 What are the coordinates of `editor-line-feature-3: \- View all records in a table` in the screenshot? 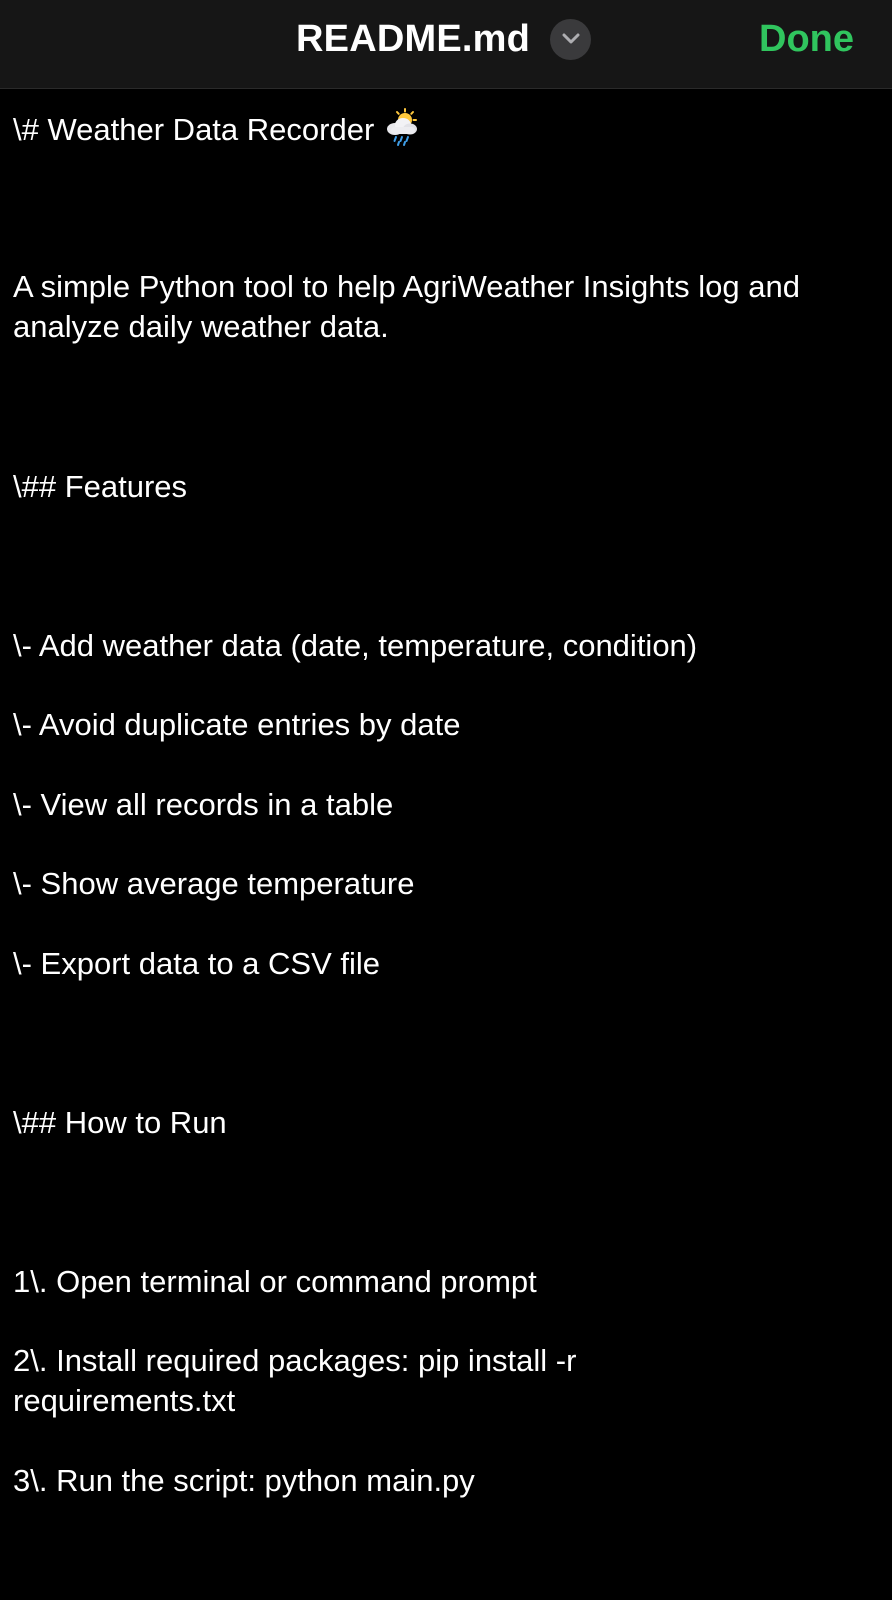 It's located at (203, 804).